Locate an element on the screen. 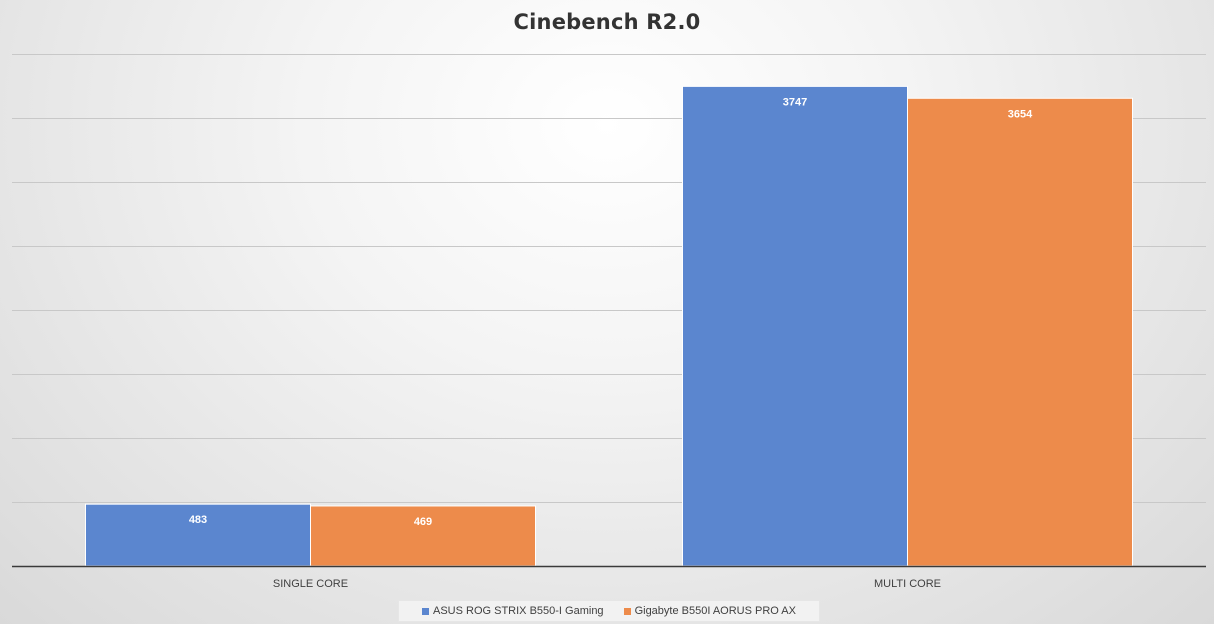 The height and width of the screenshot is (624, 1214). legend-label-gigabyte: Gigabyte B550I AORUS PRO AX is located at coordinates (715, 611).